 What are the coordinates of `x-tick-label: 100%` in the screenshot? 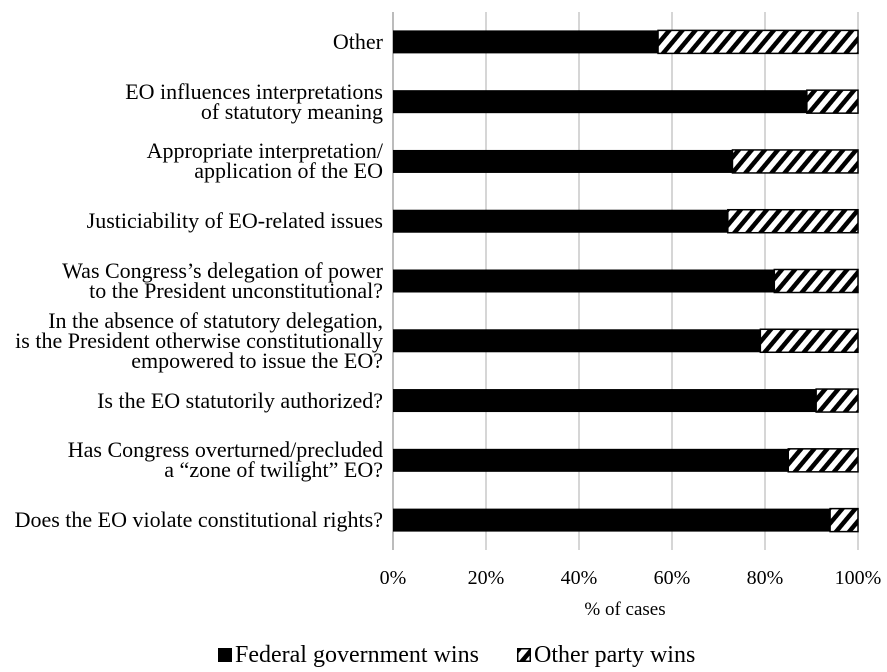 It's located at (858, 578).